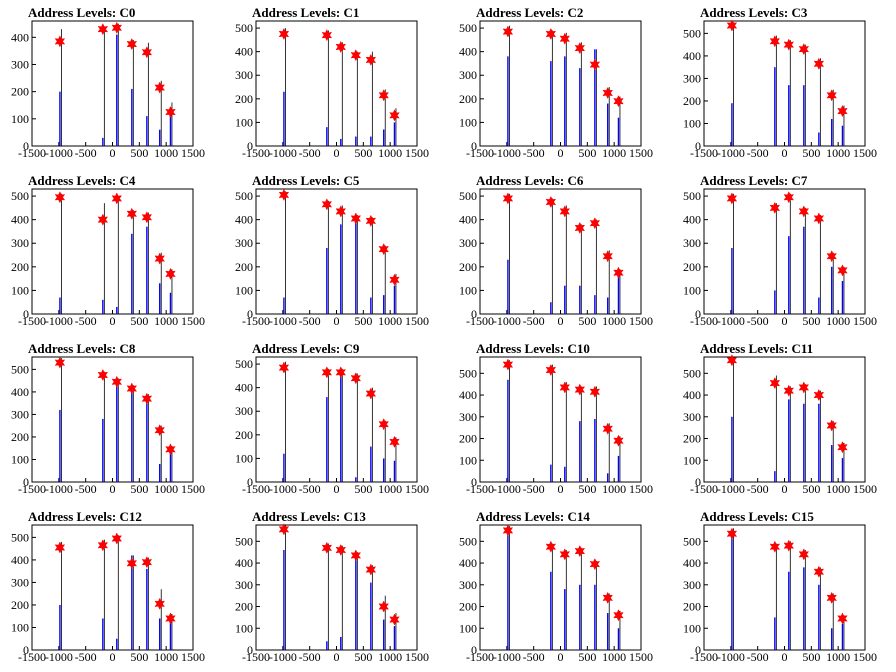 This screenshot has width=896, height=672. Describe the element at coordinates (692, 196) in the screenshot. I see `y-tick-label: 500` at that location.